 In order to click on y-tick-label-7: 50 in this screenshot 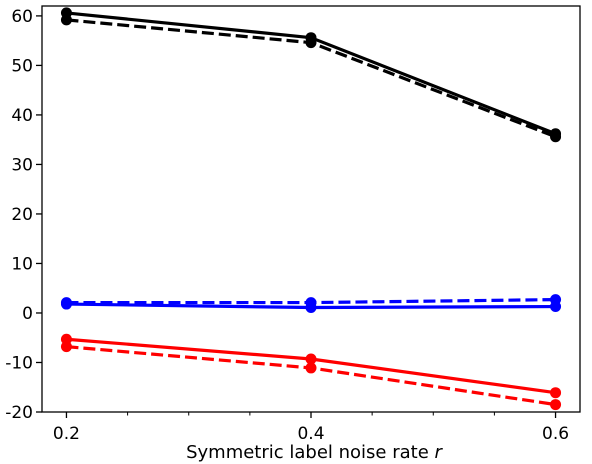, I will do `click(22, 66)`.